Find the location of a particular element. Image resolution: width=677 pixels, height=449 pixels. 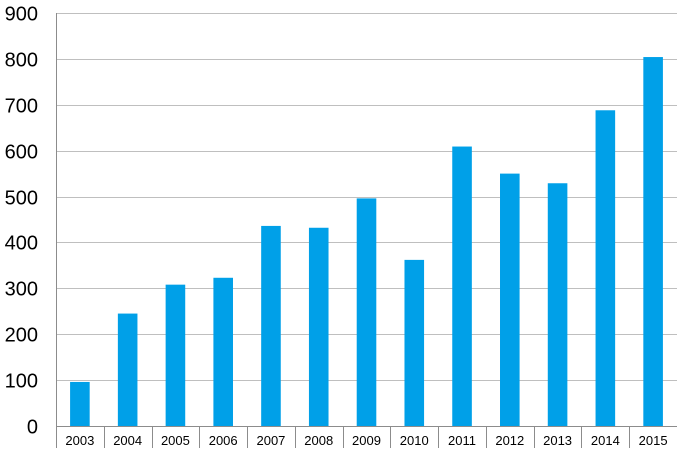

bar-2010 is located at coordinates (414, 342).